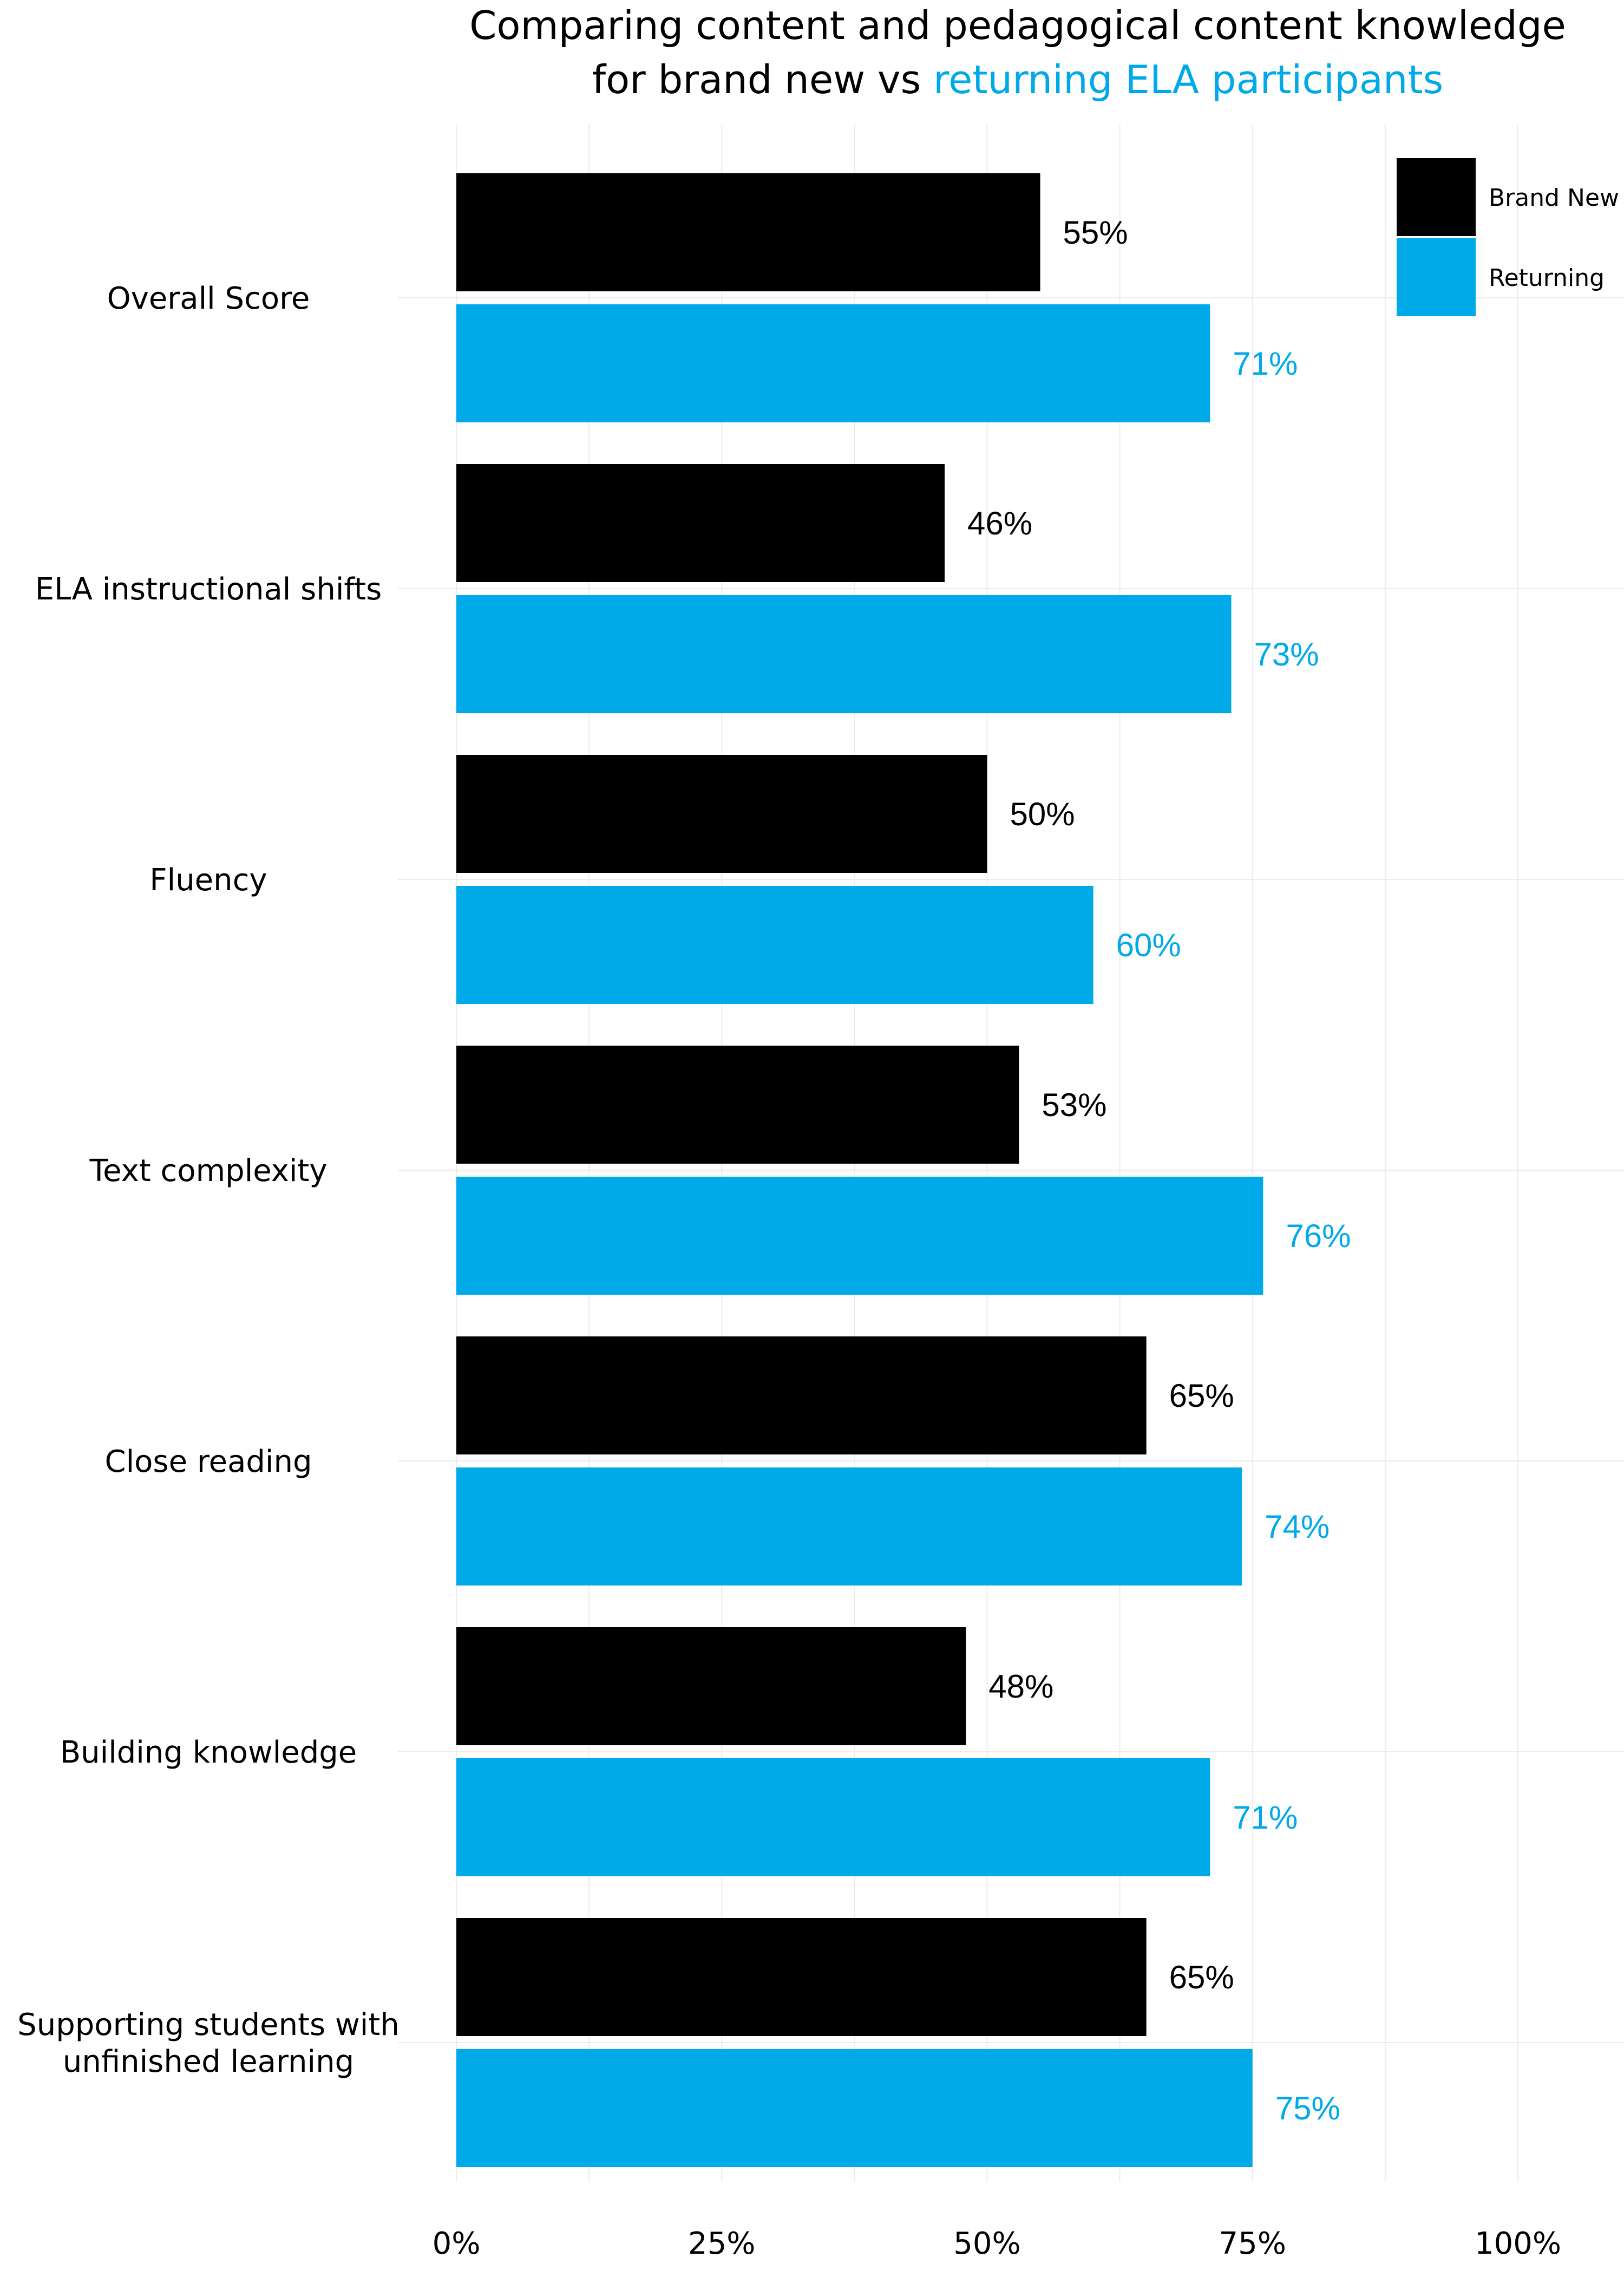  I want to click on category-label: Fluency, so click(208, 880).